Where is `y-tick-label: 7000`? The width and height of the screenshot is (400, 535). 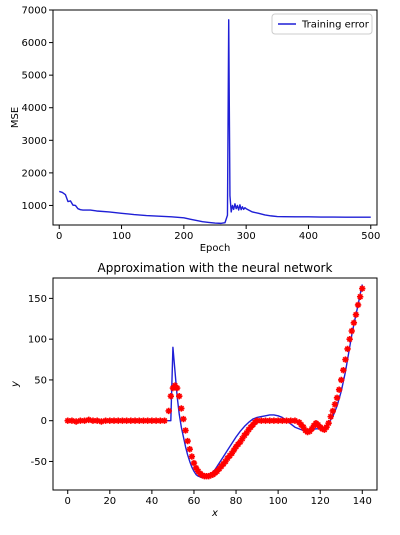 y-tick-label: 7000 is located at coordinates (34, 11).